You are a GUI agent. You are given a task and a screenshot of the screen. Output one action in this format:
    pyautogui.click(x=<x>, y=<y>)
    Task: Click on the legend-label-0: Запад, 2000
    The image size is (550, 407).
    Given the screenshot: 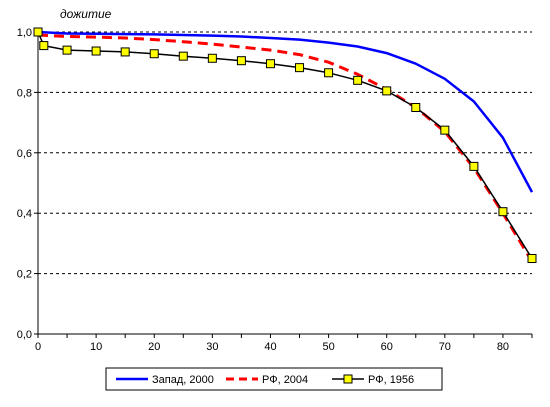 What is the action you would take?
    pyautogui.click(x=183, y=380)
    